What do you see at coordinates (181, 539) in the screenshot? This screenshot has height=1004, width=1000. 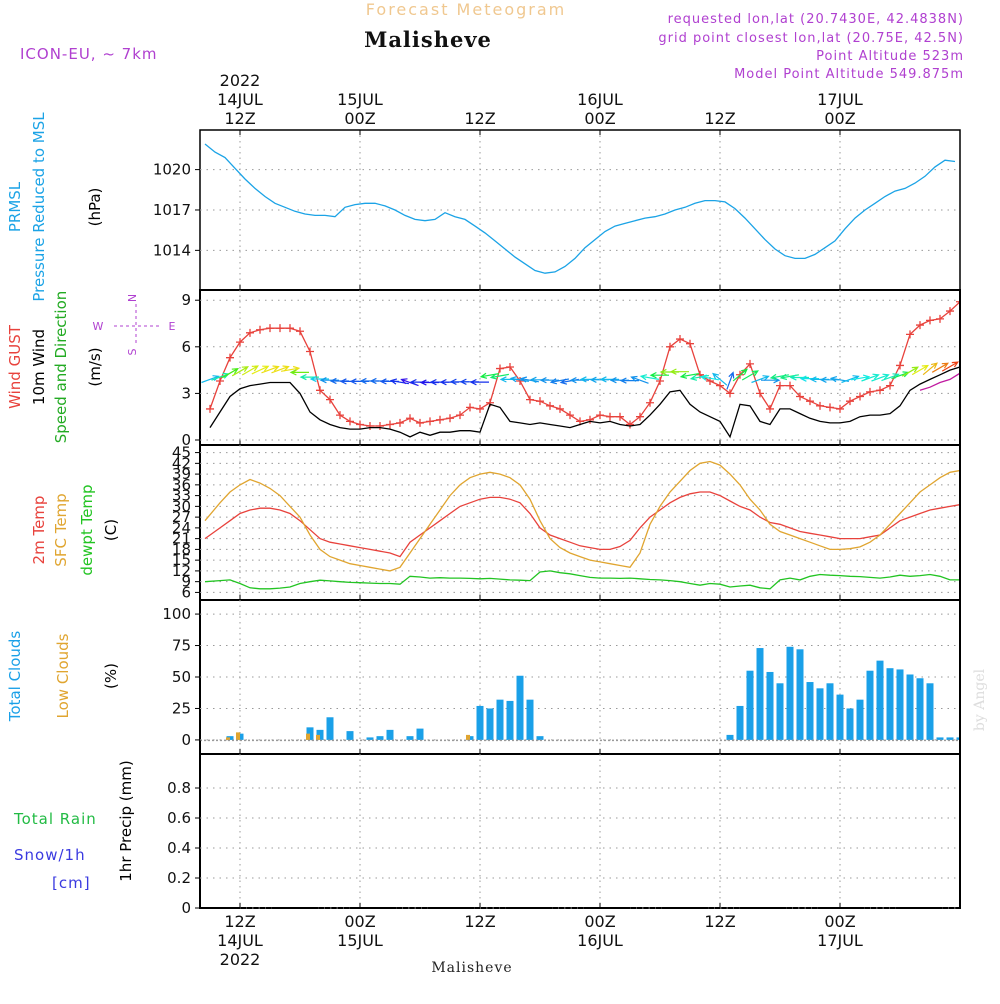 I see `y-tick-label: 21` at bounding box center [181, 539].